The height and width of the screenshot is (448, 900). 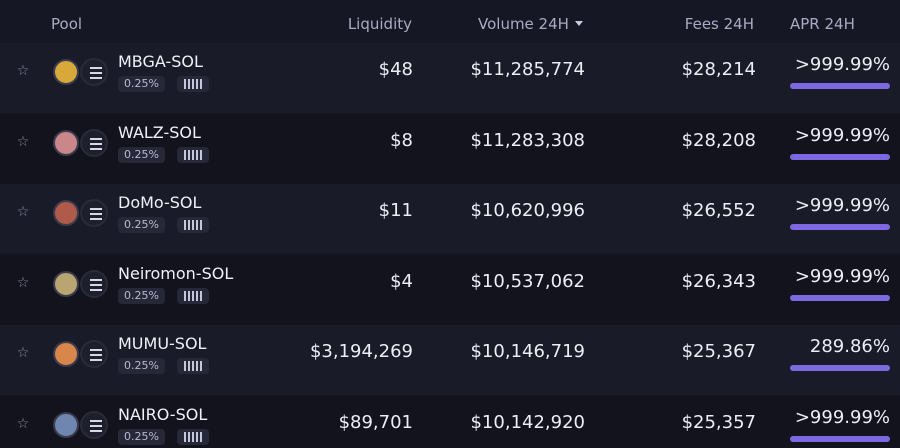 I want to click on pool-pair-name: MUMU-SOL, so click(x=162, y=343).